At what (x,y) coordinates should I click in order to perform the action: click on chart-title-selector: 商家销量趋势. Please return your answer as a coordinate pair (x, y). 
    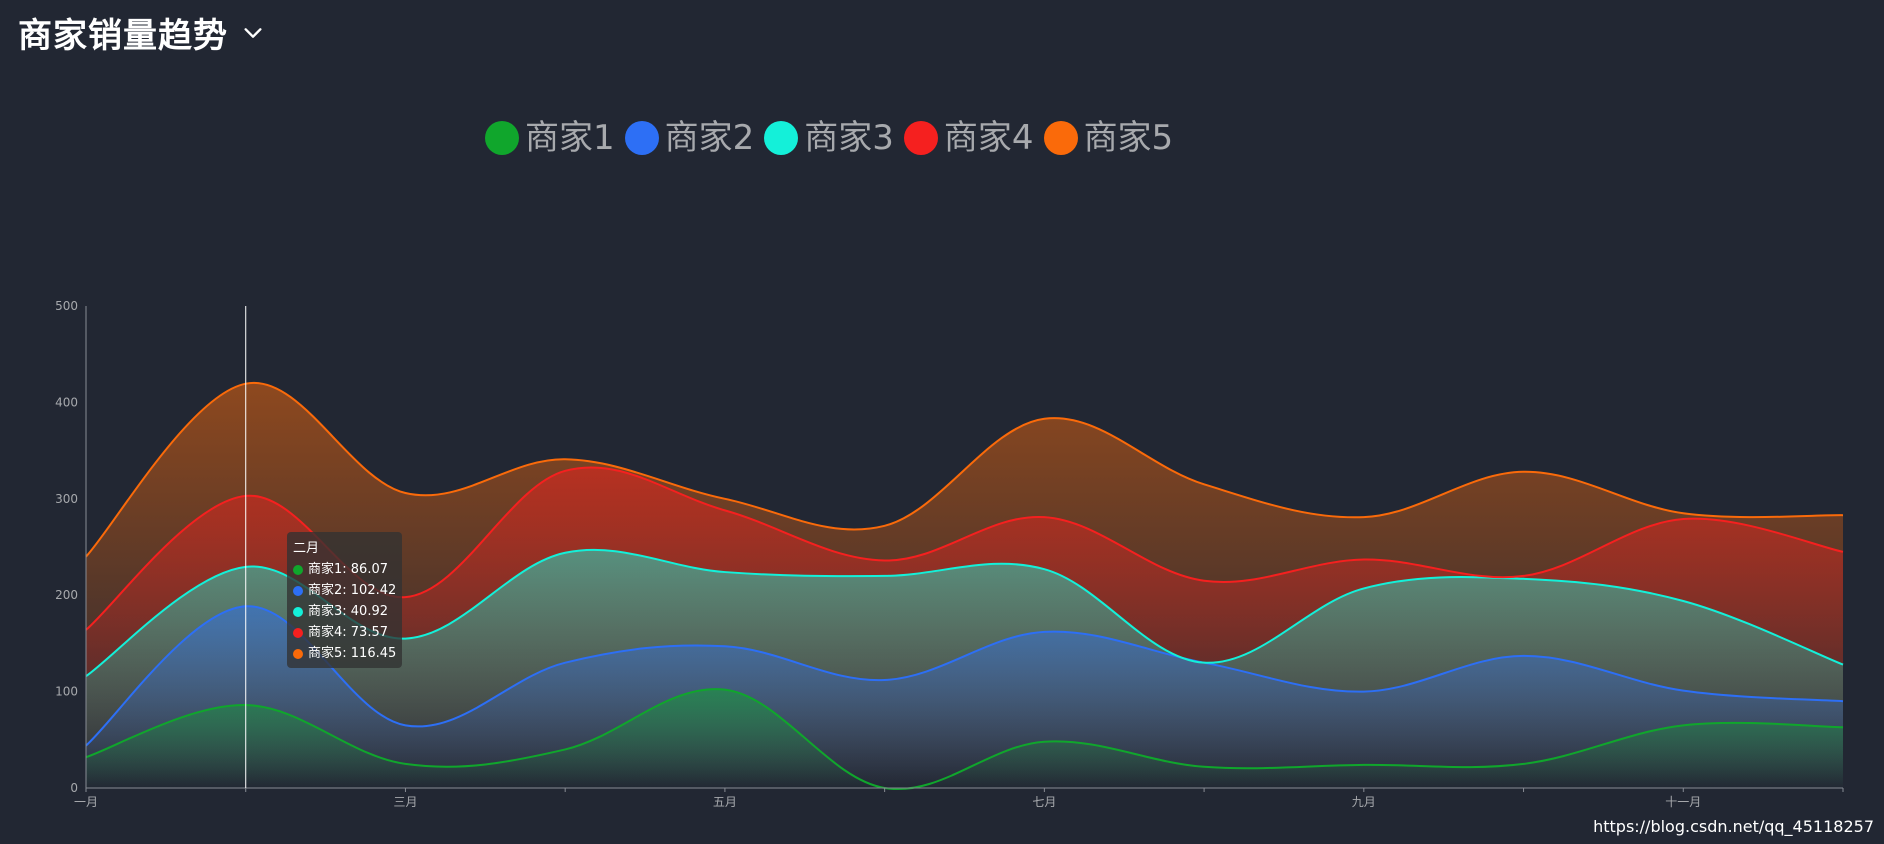
    Looking at the image, I should click on (141, 32).